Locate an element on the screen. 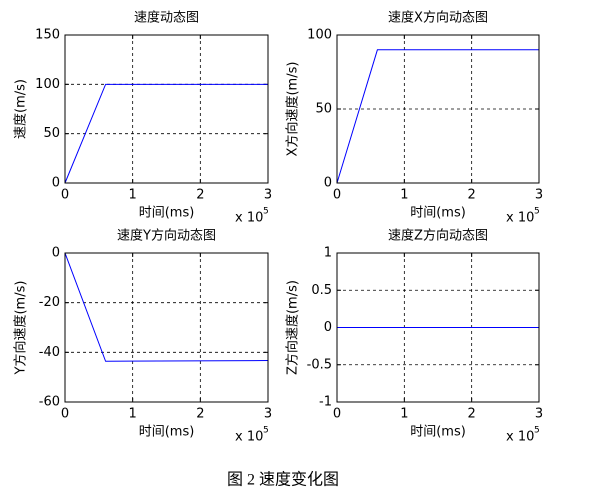 This screenshot has height=500, width=598. y-tick-label: 0.5 is located at coordinates (321, 290).